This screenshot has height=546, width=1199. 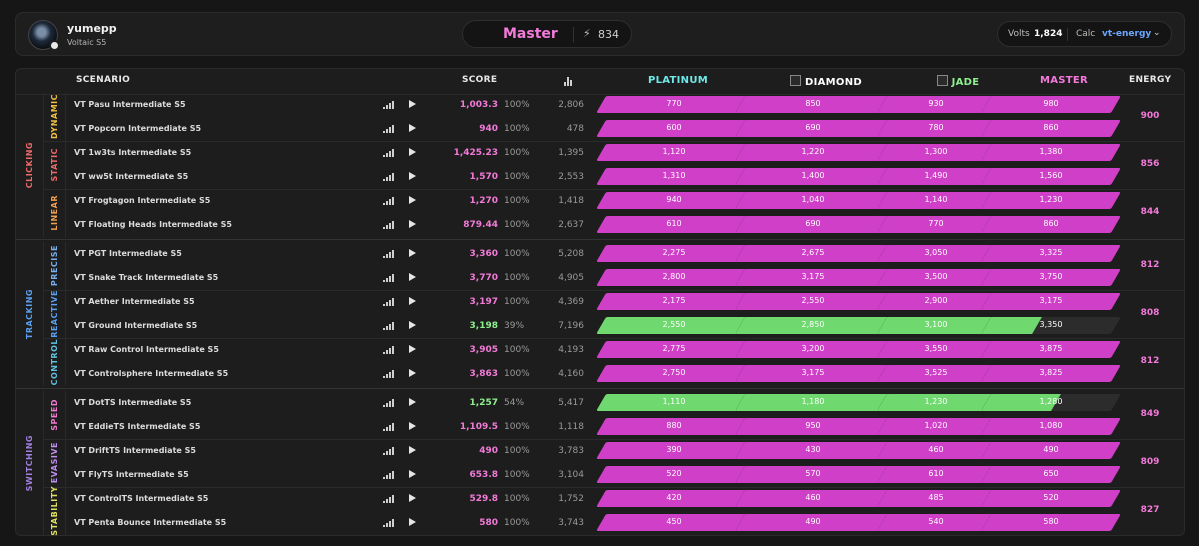 I want to click on subcategory-label: STABILITY, so click(x=54, y=511).